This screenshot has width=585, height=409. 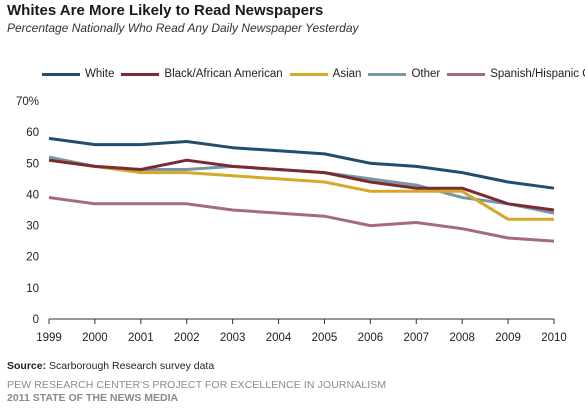 I want to click on y-tick-label: 40, so click(x=32, y=195).